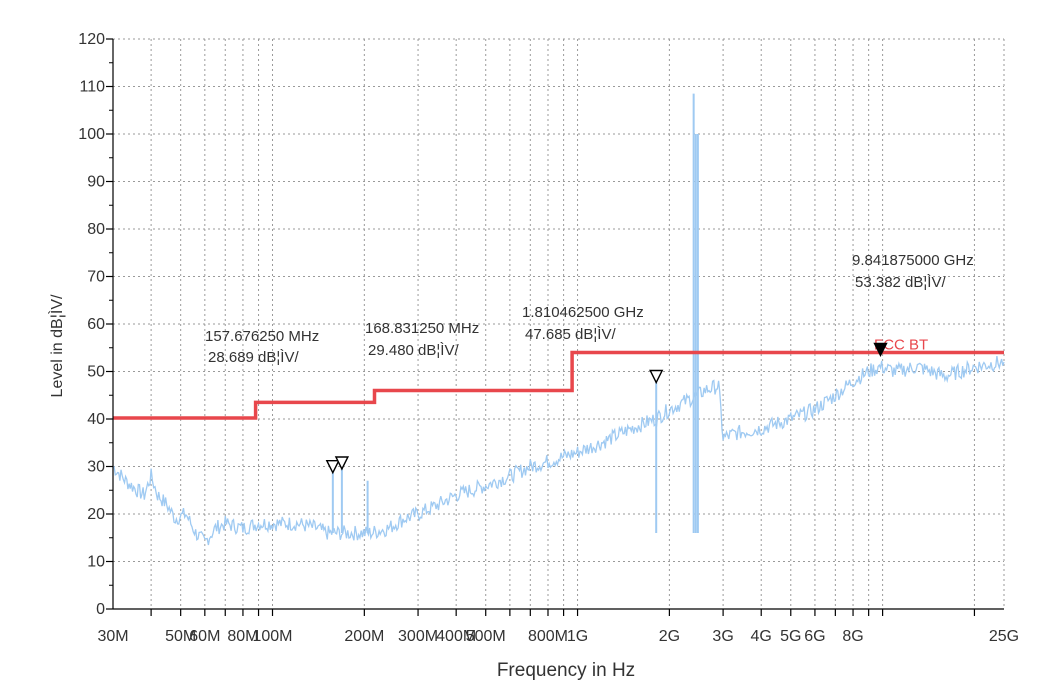  What do you see at coordinates (583, 312) in the screenshot?
I see `marker-frequency-label: 1.810462500 GHz` at bounding box center [583, 312].